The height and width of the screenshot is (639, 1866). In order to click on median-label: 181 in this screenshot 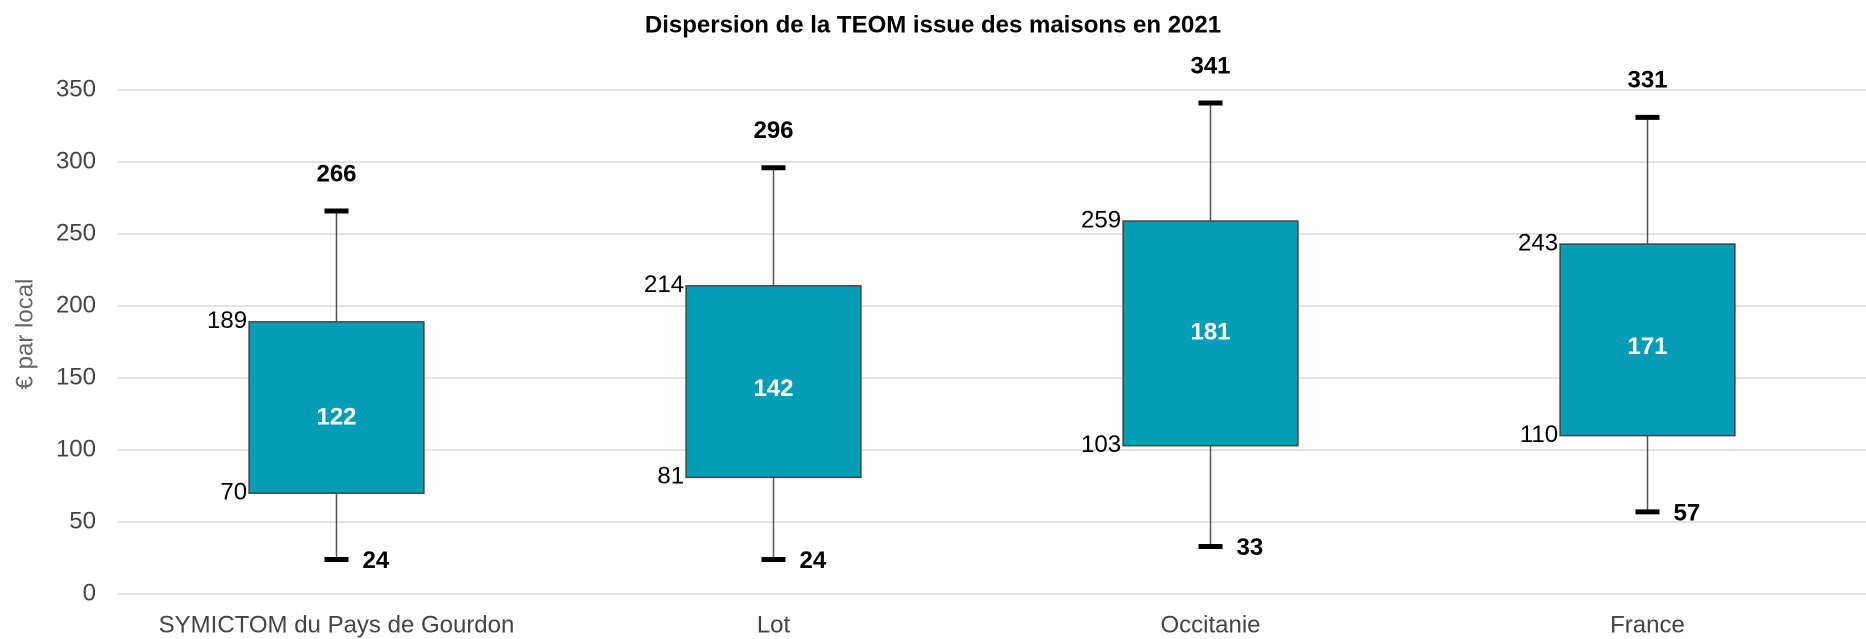, I will do `click(1210, 332)`.